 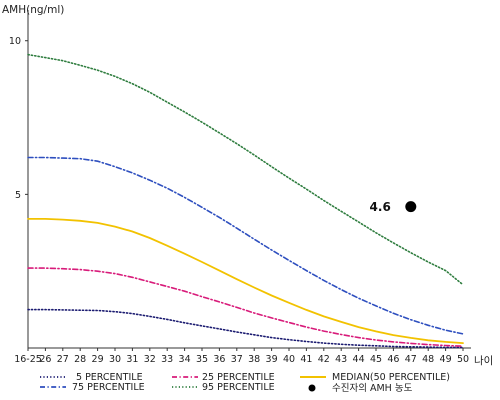 What do you see at coordinates (324, 359) in the screenshot?
I see `x-tick-label: 42` at bounding box center [324, 359].